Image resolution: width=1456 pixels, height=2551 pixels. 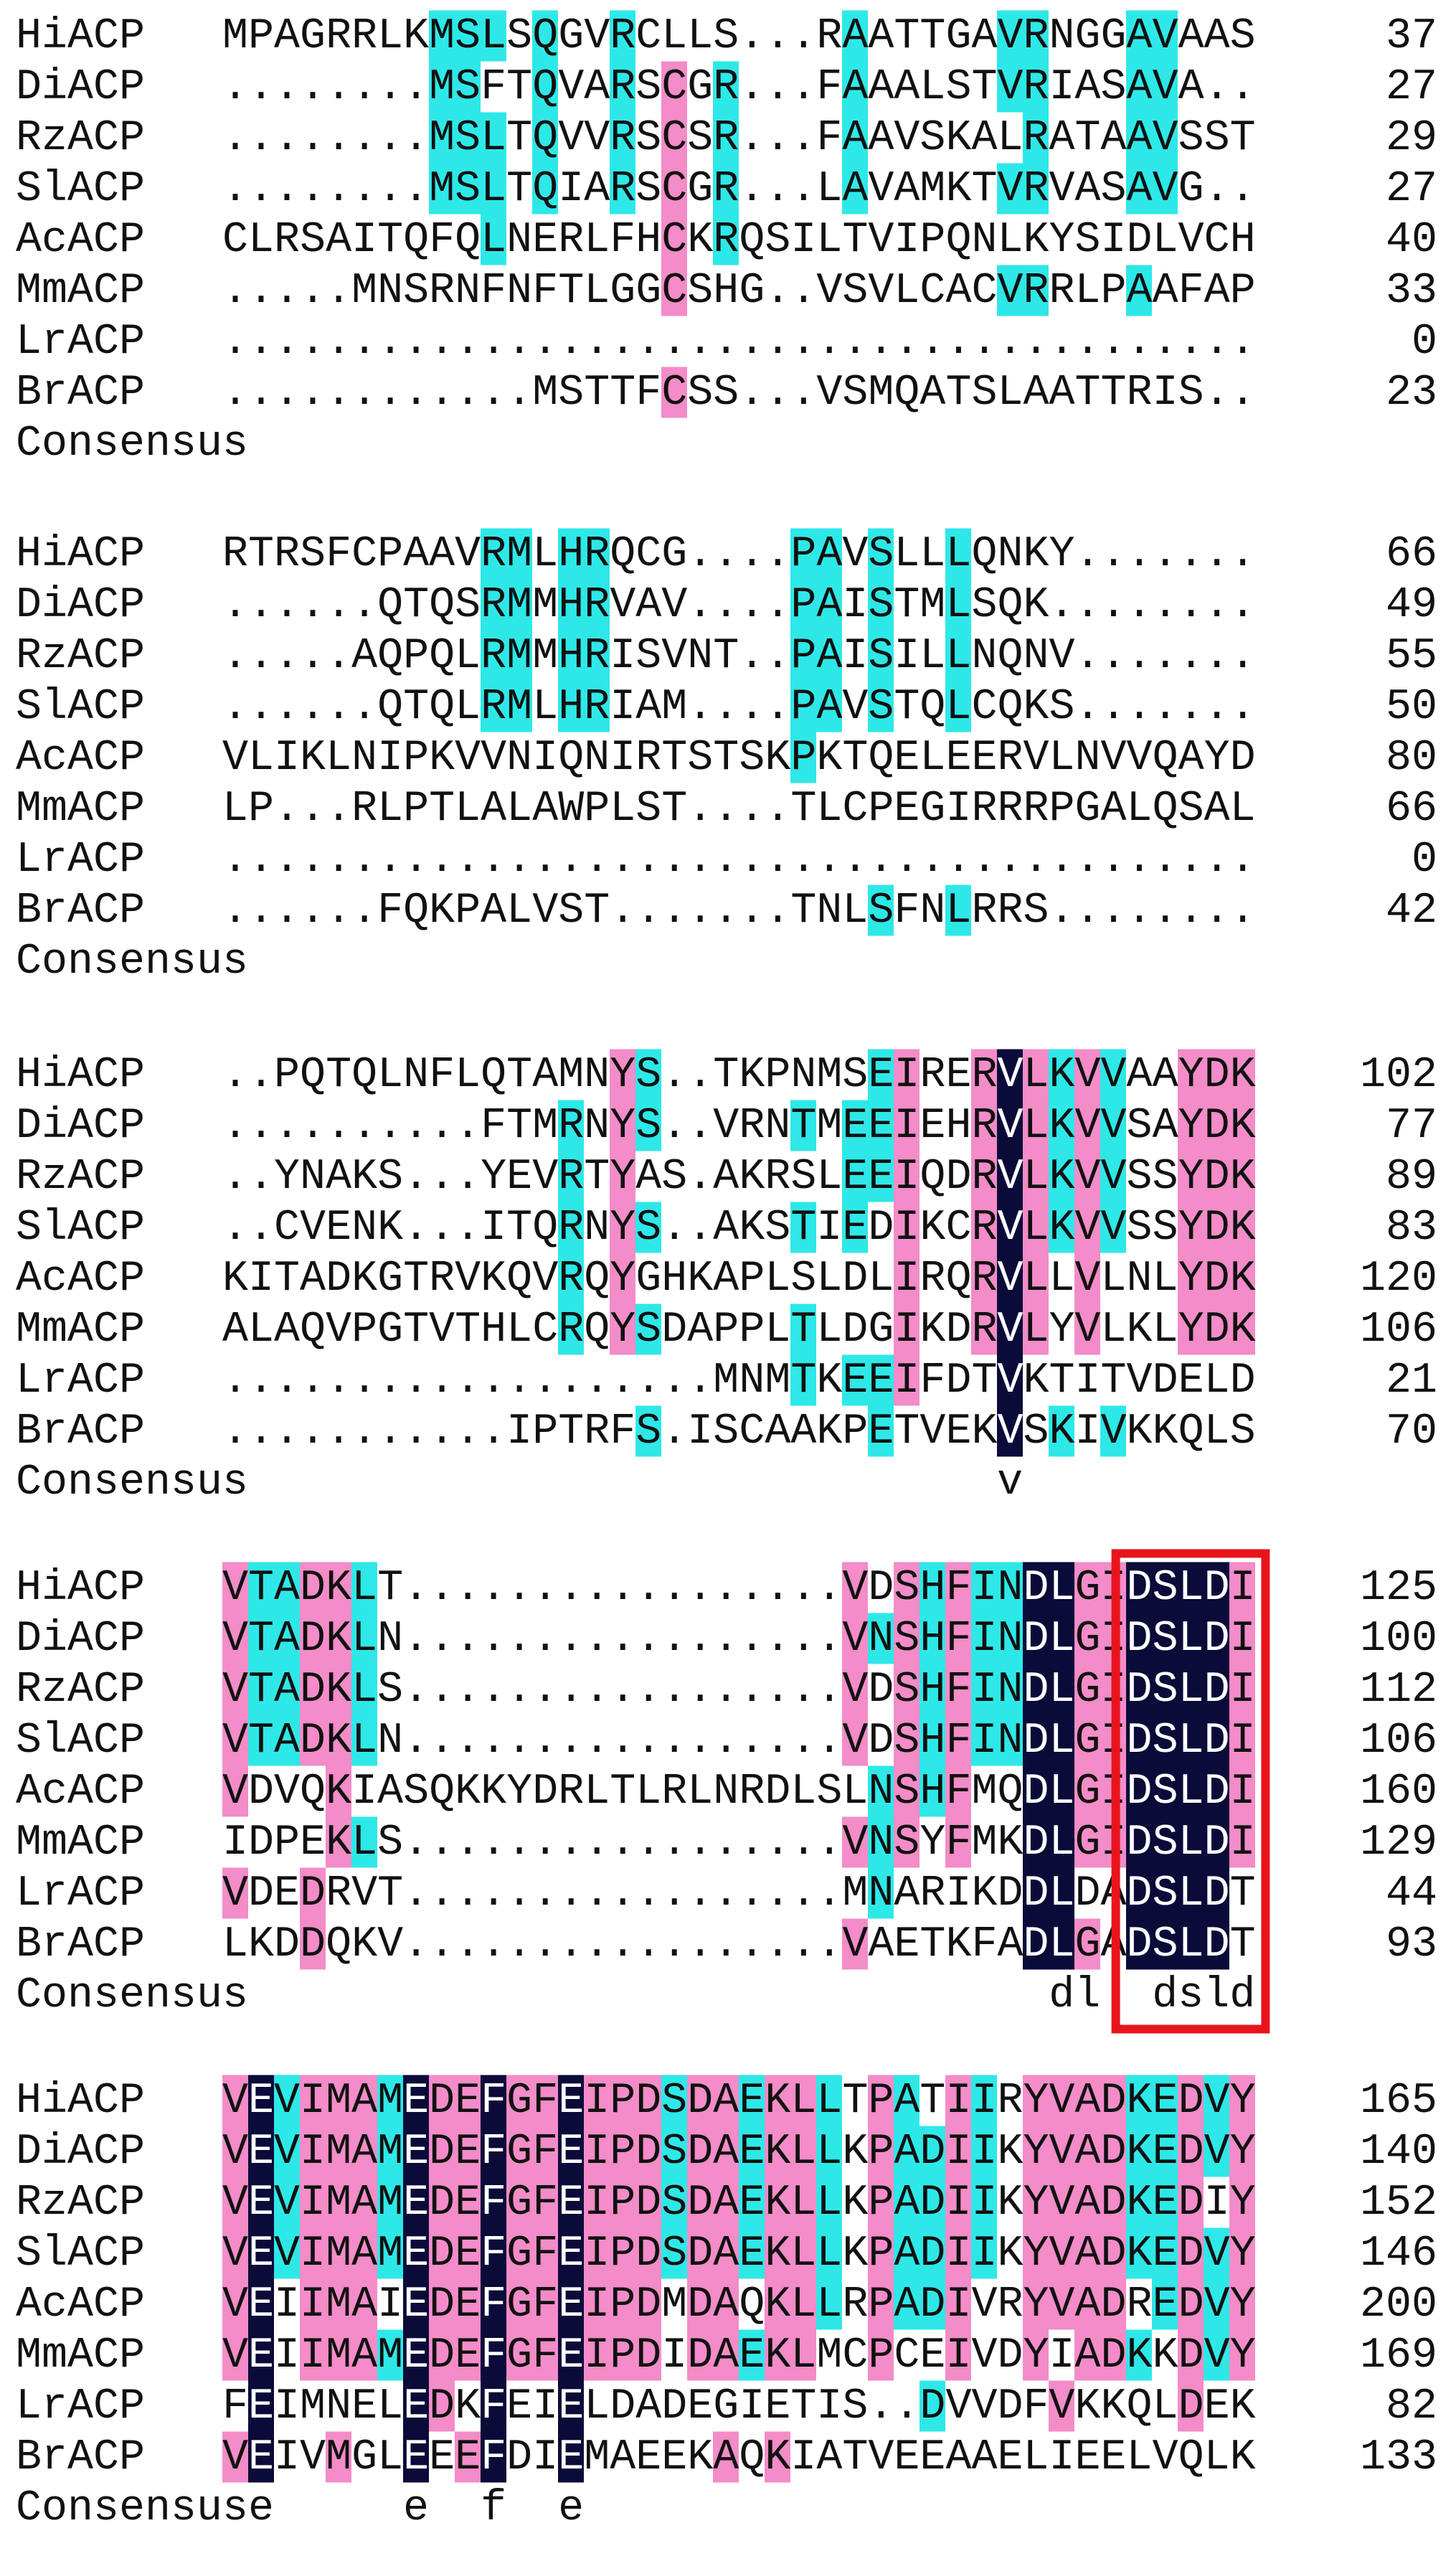 I want to click on consensus-label: Consensuse, so click(x=145, y=2508).